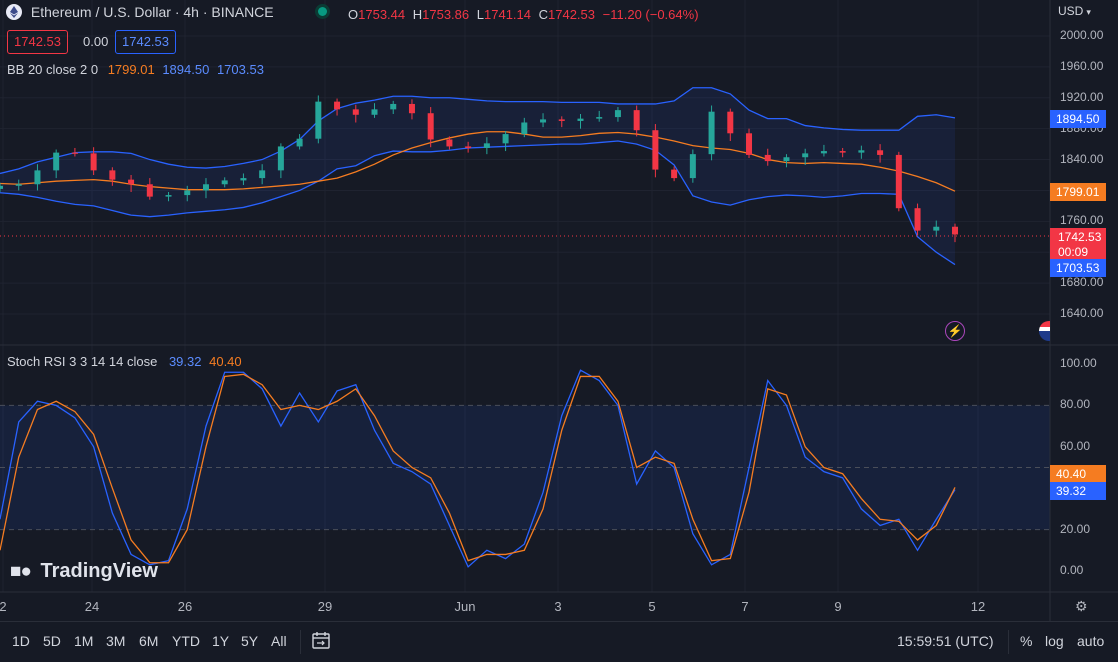 The height and width of the screenshot is (662, 1118). I want to click on stoch-tick-label: 100.00, so click(1078, 363).